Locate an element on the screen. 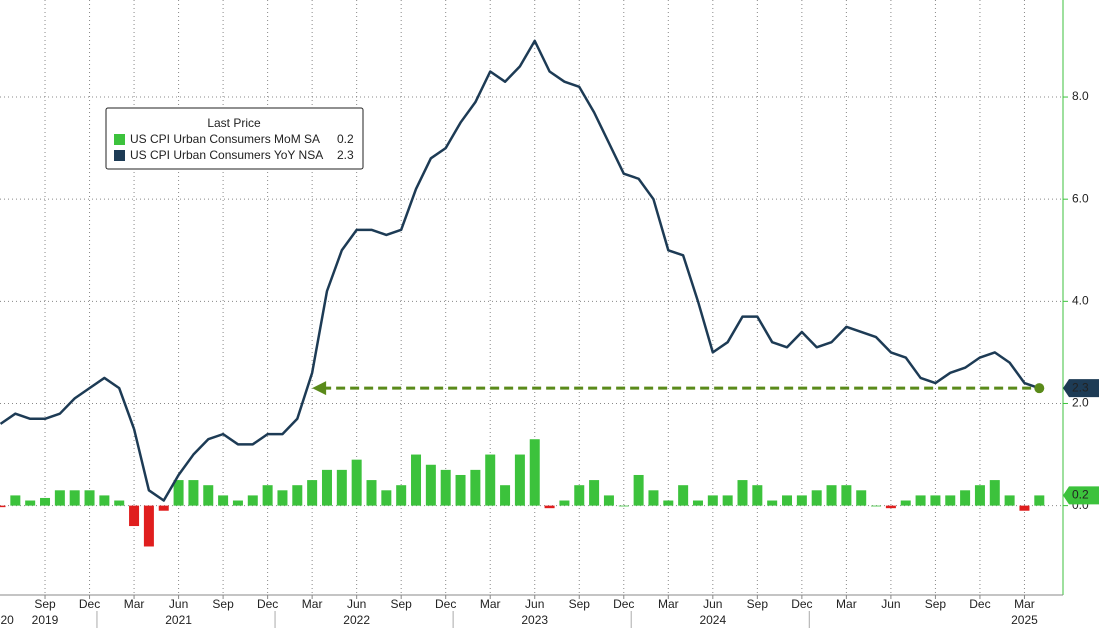 This screenshot has height=628, width=1101. value-tag-label: 0.2 is located at coordinates (1080, 495).